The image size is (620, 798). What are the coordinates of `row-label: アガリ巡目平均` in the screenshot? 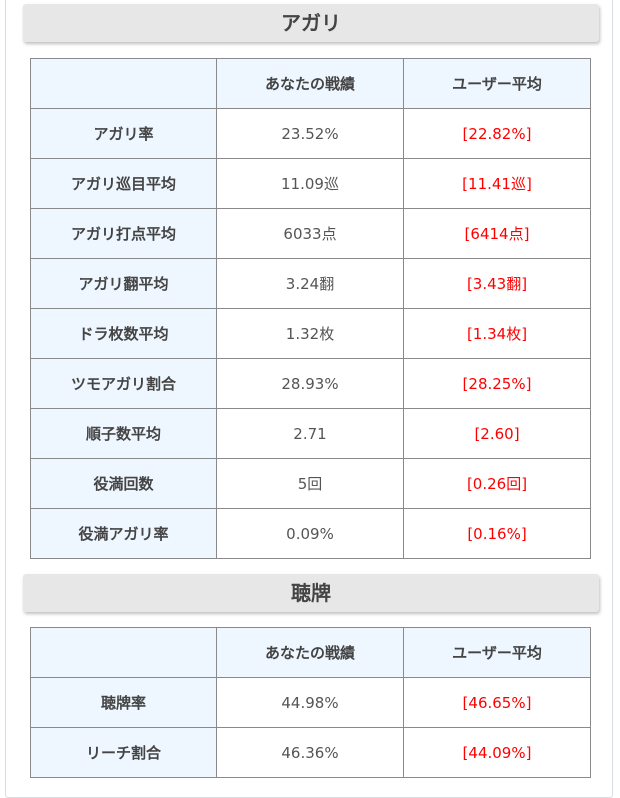 It's located at (123, 183).